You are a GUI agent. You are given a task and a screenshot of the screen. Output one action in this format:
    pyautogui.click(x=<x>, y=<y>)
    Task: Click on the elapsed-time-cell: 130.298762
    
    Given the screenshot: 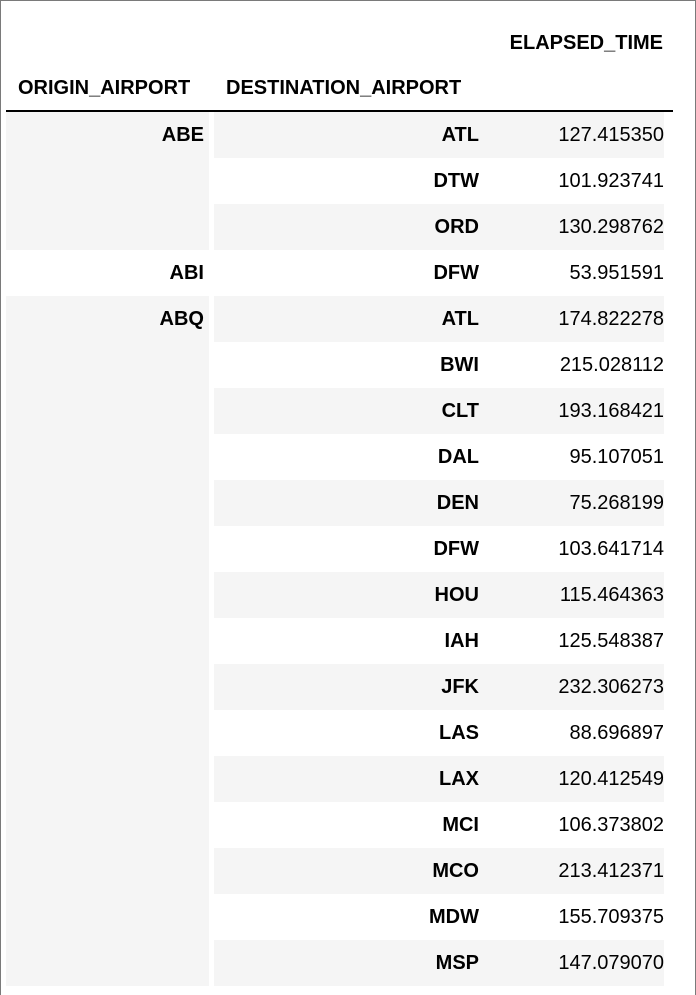 What is the action you would take?
    pyautogui.click(x=571, y=227)
    